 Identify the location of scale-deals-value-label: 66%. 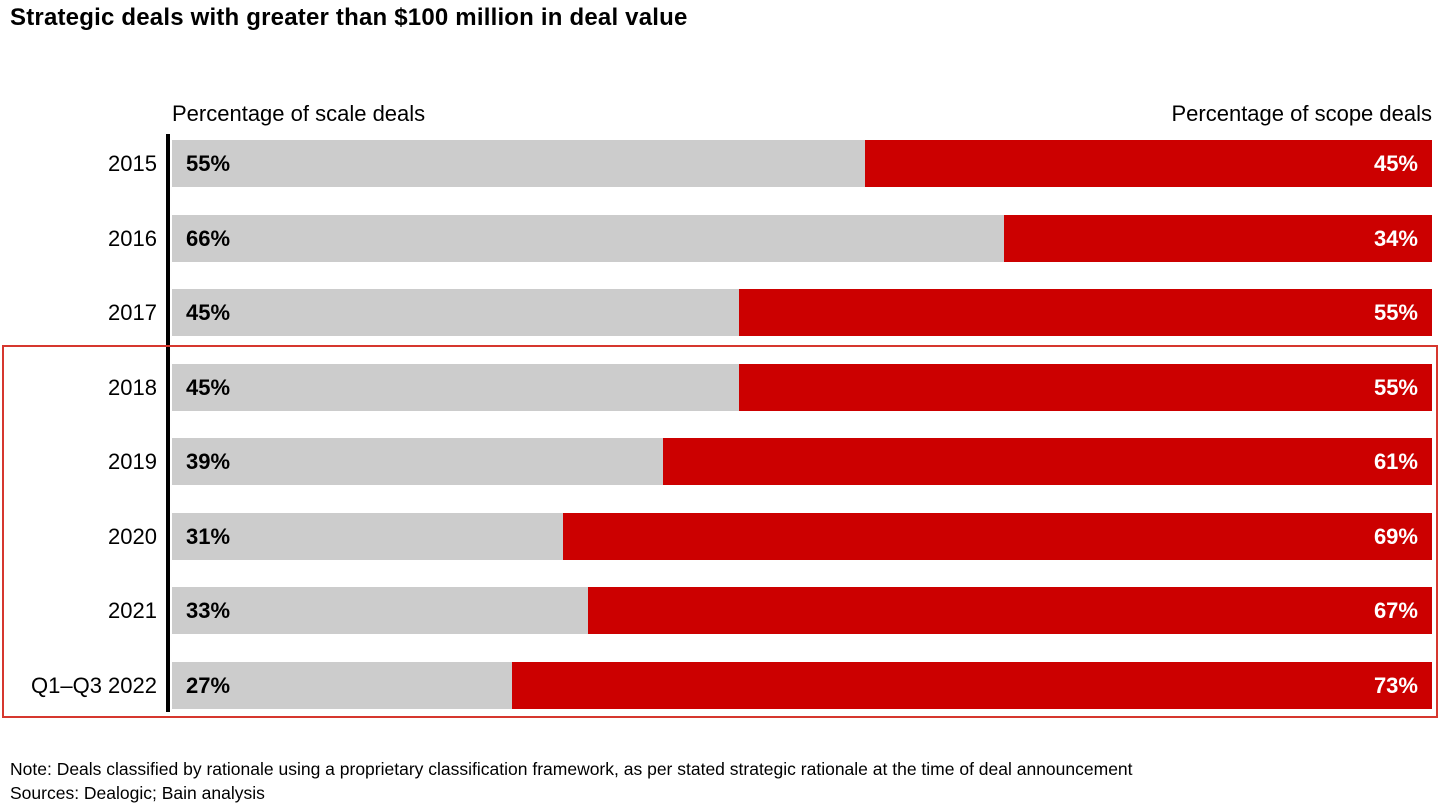
(208, 238).